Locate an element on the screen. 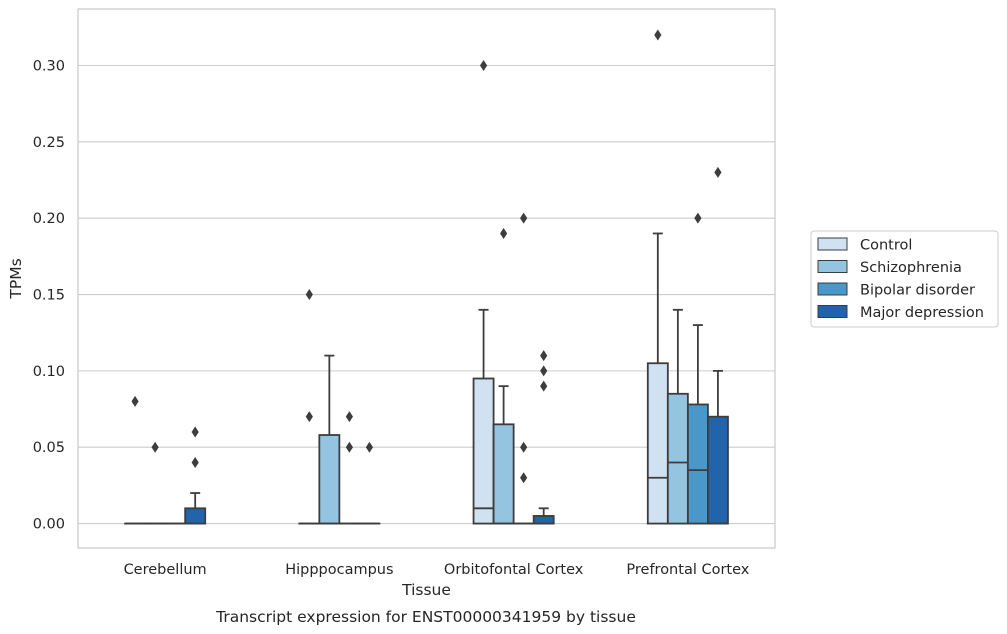 The width and height of the screenshot is (1007, 634). x-tick-label: Cerebellum is located at coordinates (165, 570).